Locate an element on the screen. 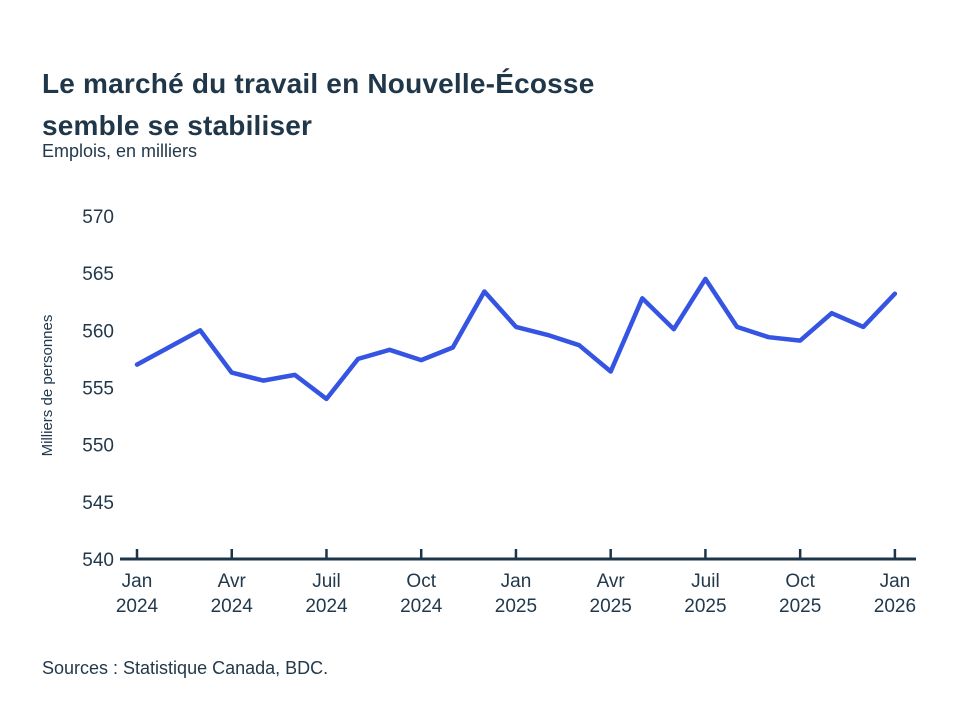  y-axis-tick-label: 570 is located at coordinates (98, 217).